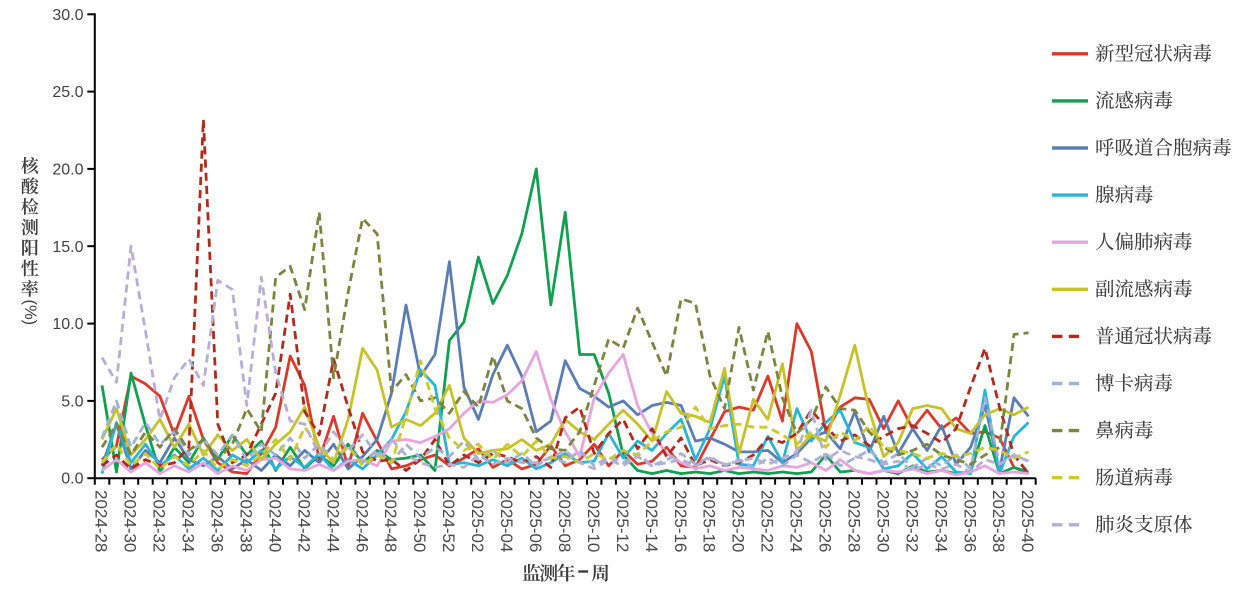  I want to click on svg-text: 15.0, so click(67, 247).